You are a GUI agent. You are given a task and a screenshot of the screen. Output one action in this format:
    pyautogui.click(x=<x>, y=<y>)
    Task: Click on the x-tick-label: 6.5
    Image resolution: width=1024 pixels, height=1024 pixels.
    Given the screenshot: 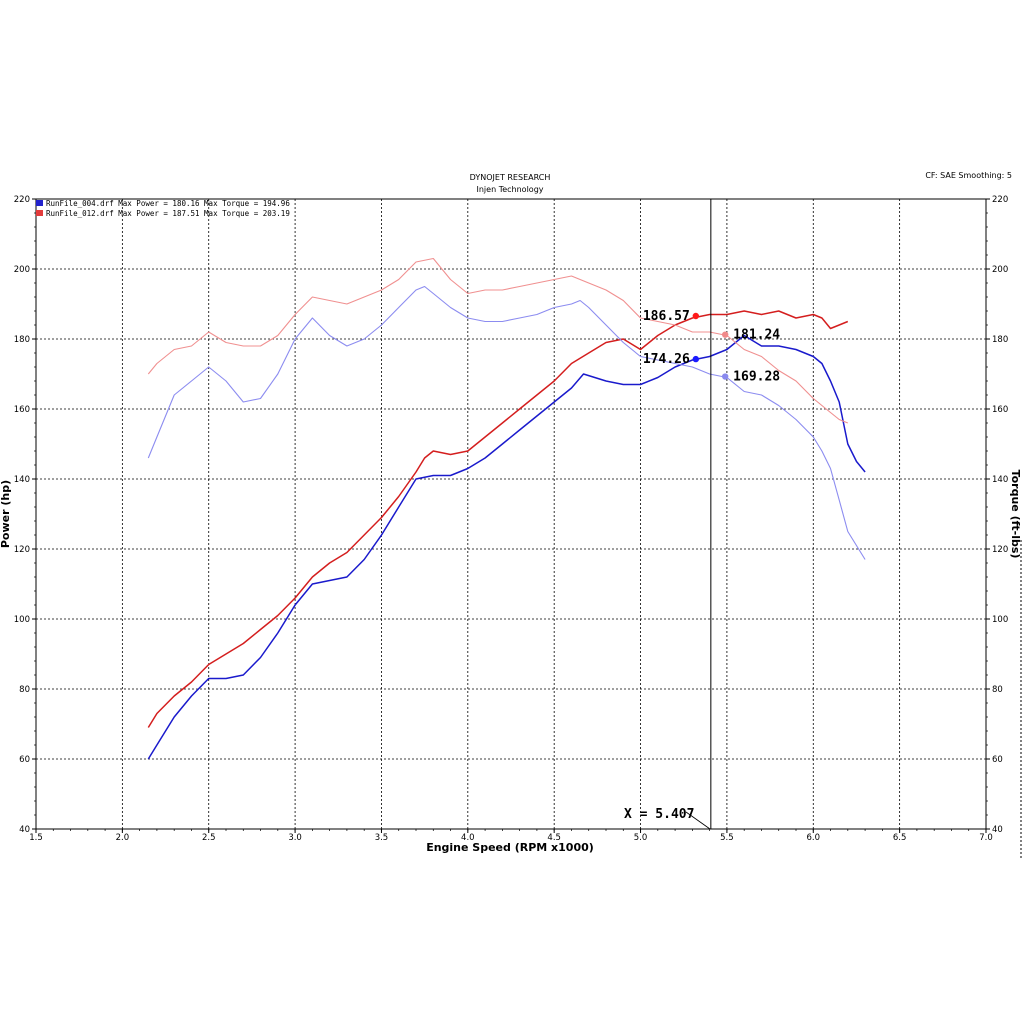 What is the action you would take?
    pyautogui.click(x=900, y=838)
    